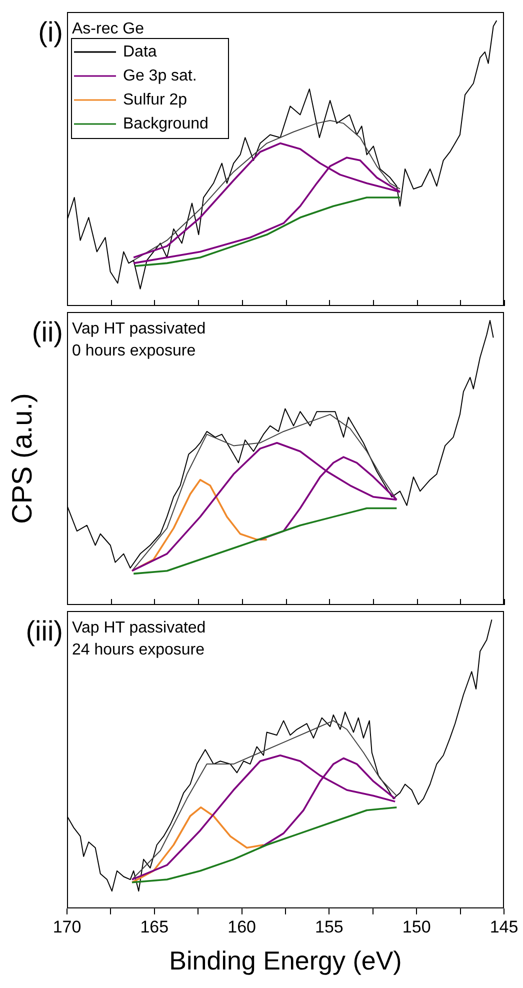 The image size is (523, 988). Describe the element at coordinates (22, 458) in the screenshot. I see `y-axis-title: CPS (a.u.)` at that location.